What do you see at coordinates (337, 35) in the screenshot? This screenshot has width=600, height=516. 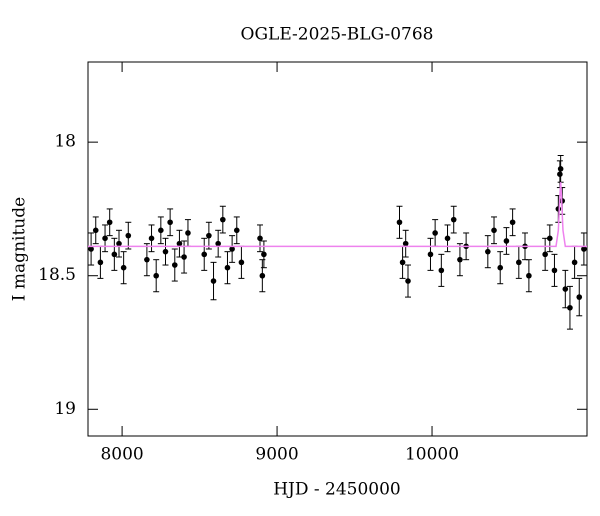 I see `chart-title: OGLE-2025-BLG-0768` at bounding box center [337, 35].